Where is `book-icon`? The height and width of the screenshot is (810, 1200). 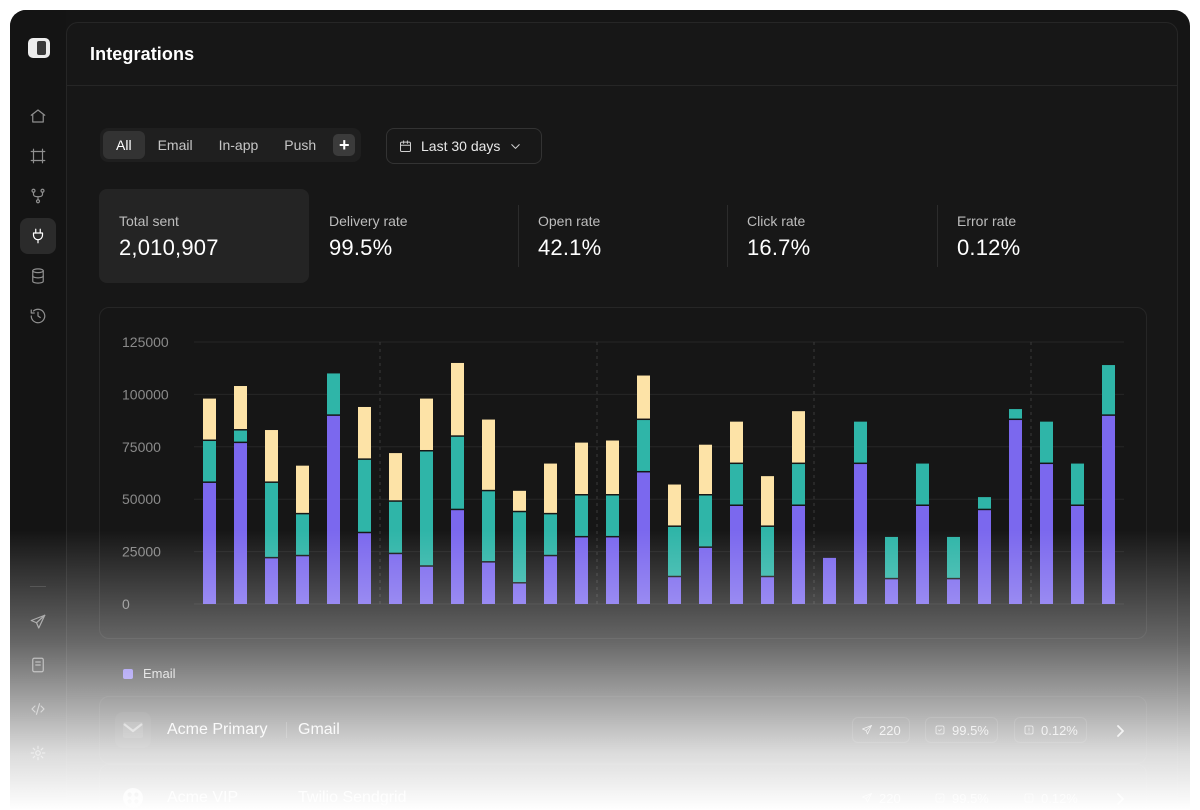 book-icon is located at coordinates (38, 665).